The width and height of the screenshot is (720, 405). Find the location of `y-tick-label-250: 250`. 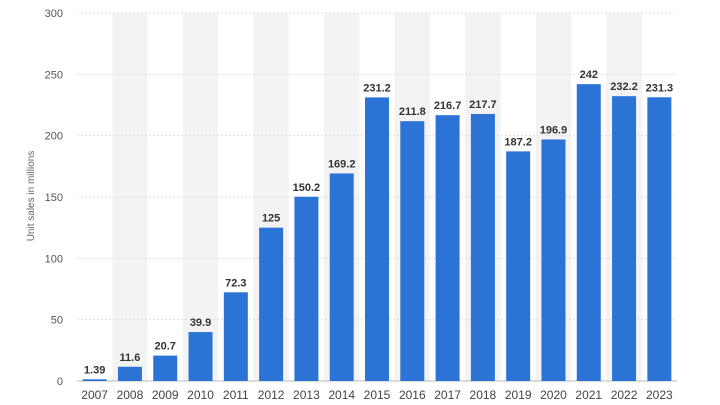

y-tick-label-250: 250 is located at coordinates (54, 75).